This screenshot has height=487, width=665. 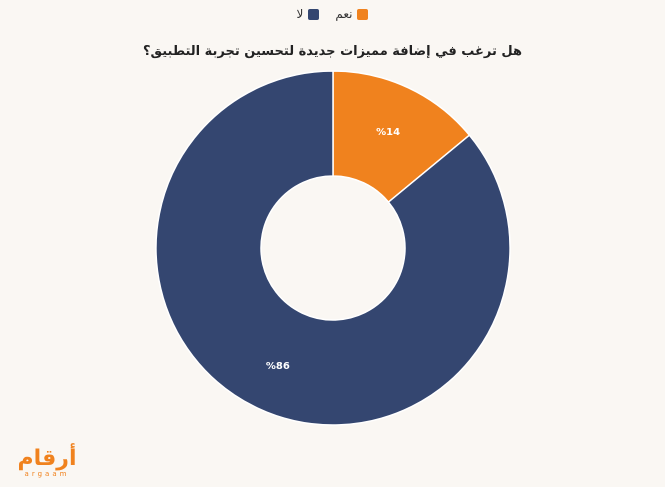 What do you see at coordinates (278, 366) in the screenshot?
I see `slice-label-no: %86` at bounding box center [278, 366].